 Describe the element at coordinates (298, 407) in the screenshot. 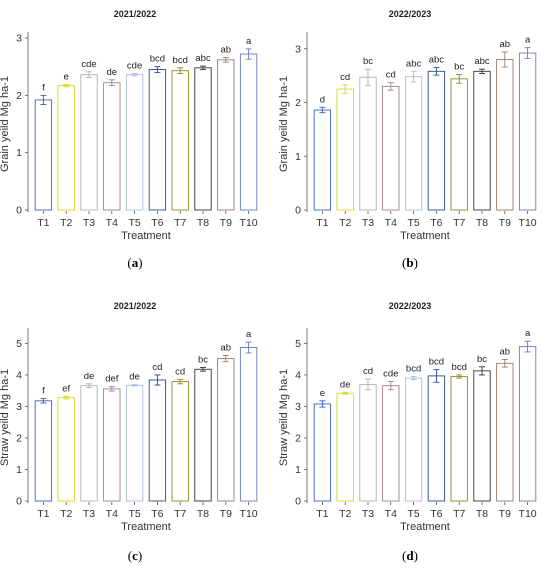

I see `y-tick-label: 3` at that location.